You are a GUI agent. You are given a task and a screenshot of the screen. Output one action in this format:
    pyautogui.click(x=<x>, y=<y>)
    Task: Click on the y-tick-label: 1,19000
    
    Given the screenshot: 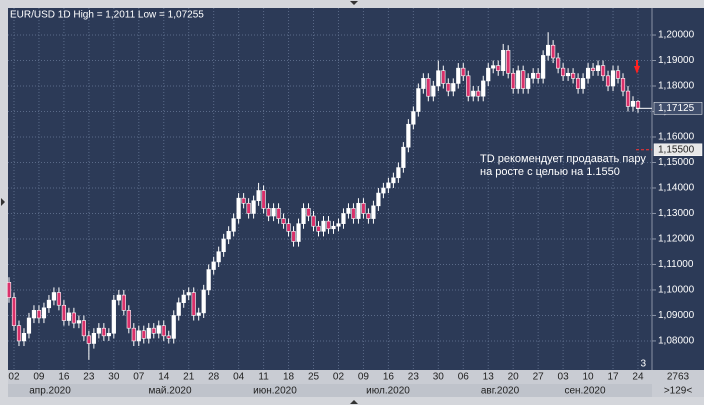 What is the action you would take?
    pyautogui.click(x=676, y=60)
    